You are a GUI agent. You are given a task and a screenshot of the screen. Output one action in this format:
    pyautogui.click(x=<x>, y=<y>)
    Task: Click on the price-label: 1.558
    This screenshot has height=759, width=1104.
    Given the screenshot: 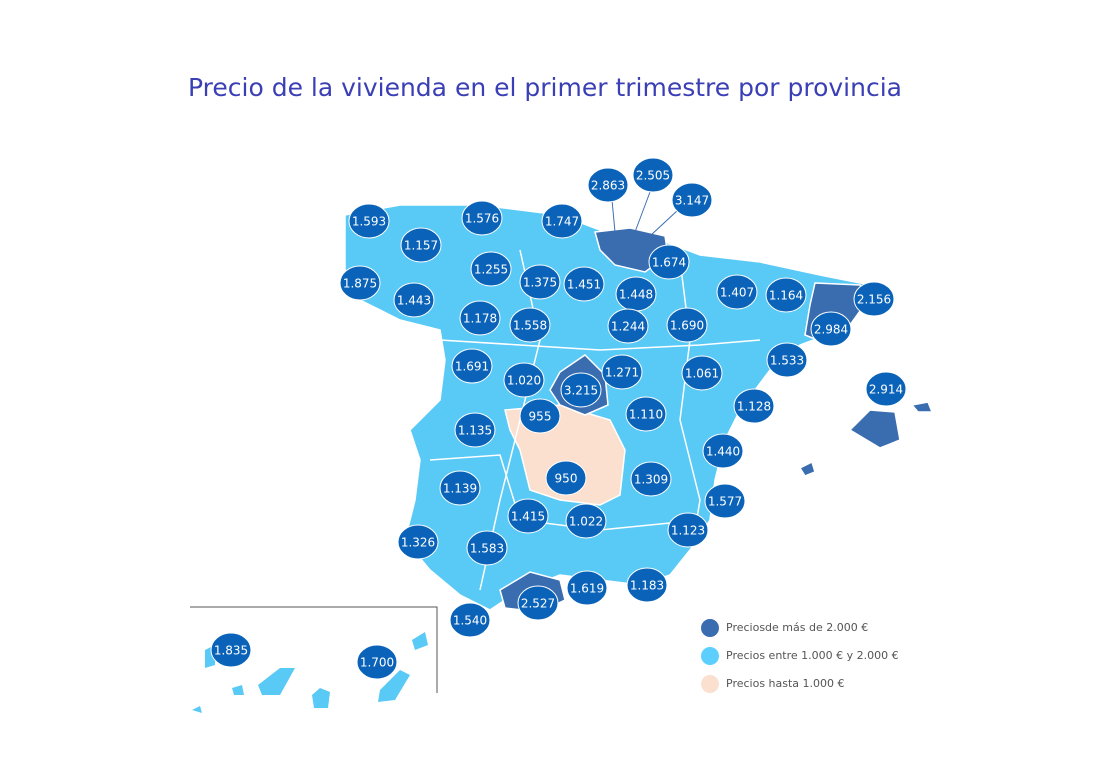 What is the action you would take?
    pyautogui.click(x=530, y=325)
    